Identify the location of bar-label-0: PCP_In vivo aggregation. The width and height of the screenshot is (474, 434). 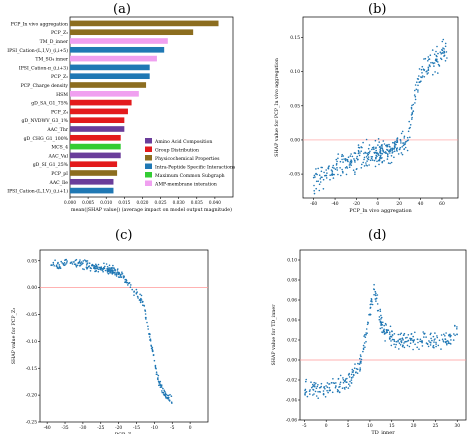
(39, 24).